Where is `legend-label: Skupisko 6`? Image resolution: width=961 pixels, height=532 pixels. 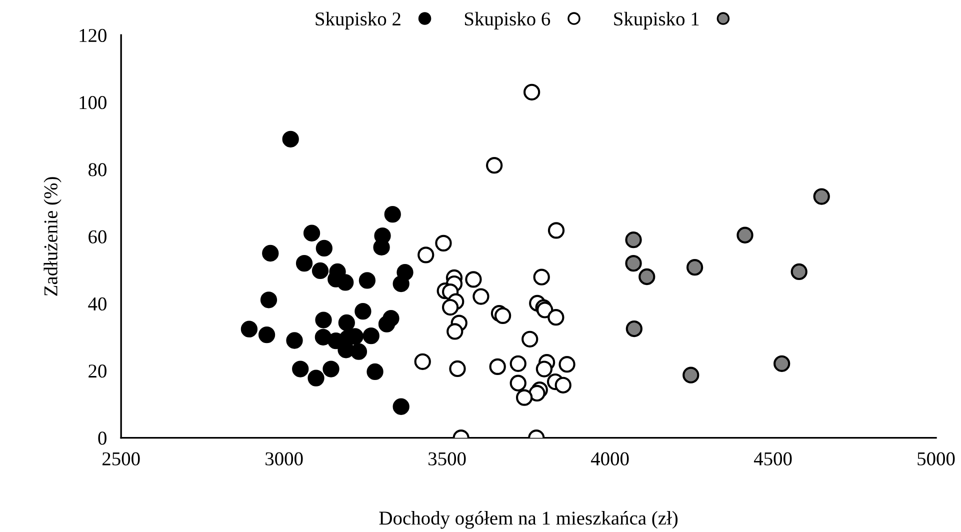 legend-label: Skupisko 6 is located at coordinates (507, 21).